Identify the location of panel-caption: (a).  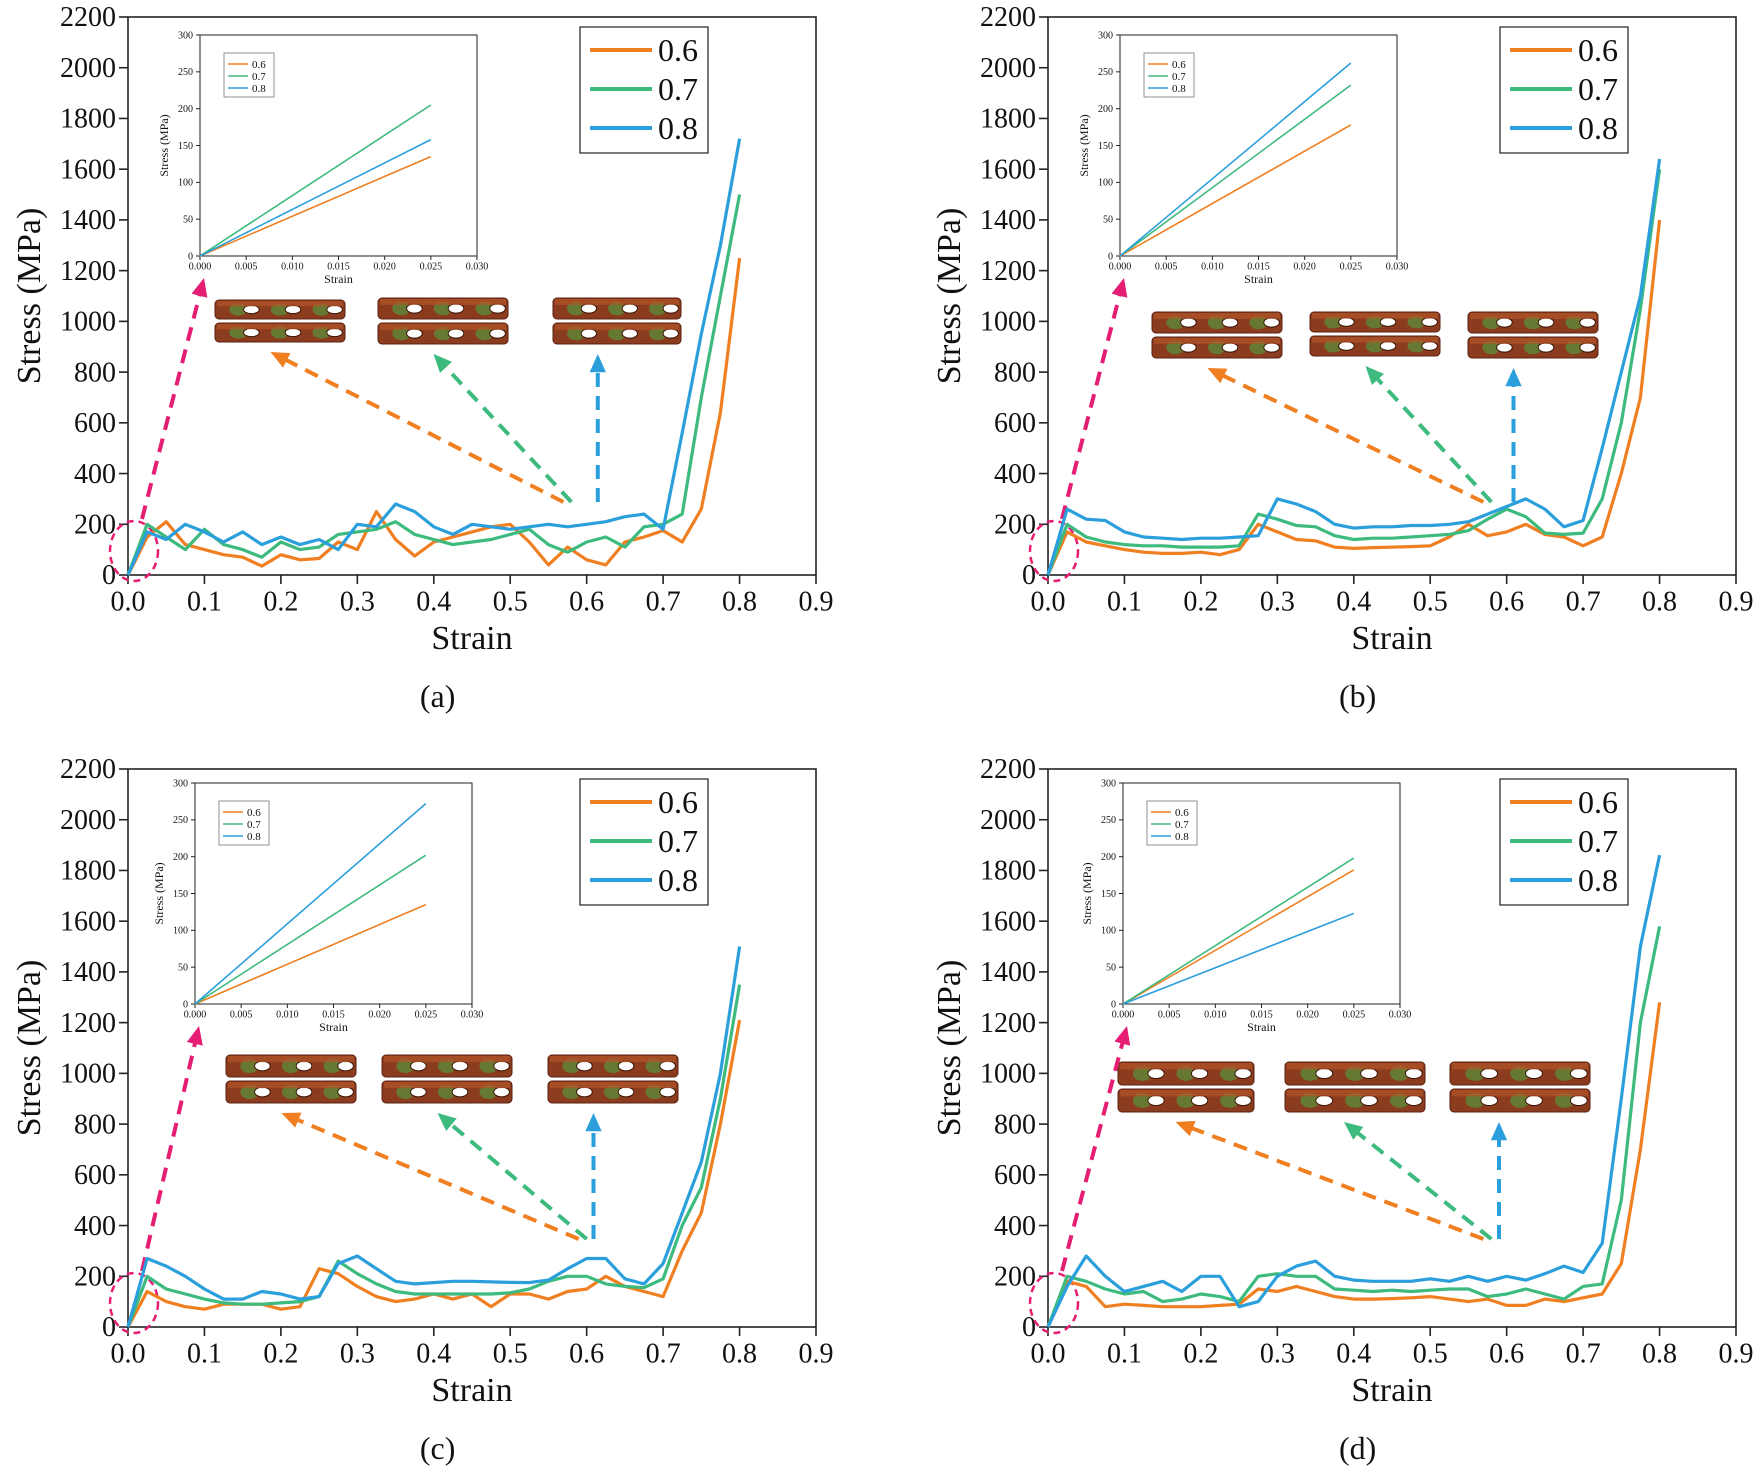
(438, 696).